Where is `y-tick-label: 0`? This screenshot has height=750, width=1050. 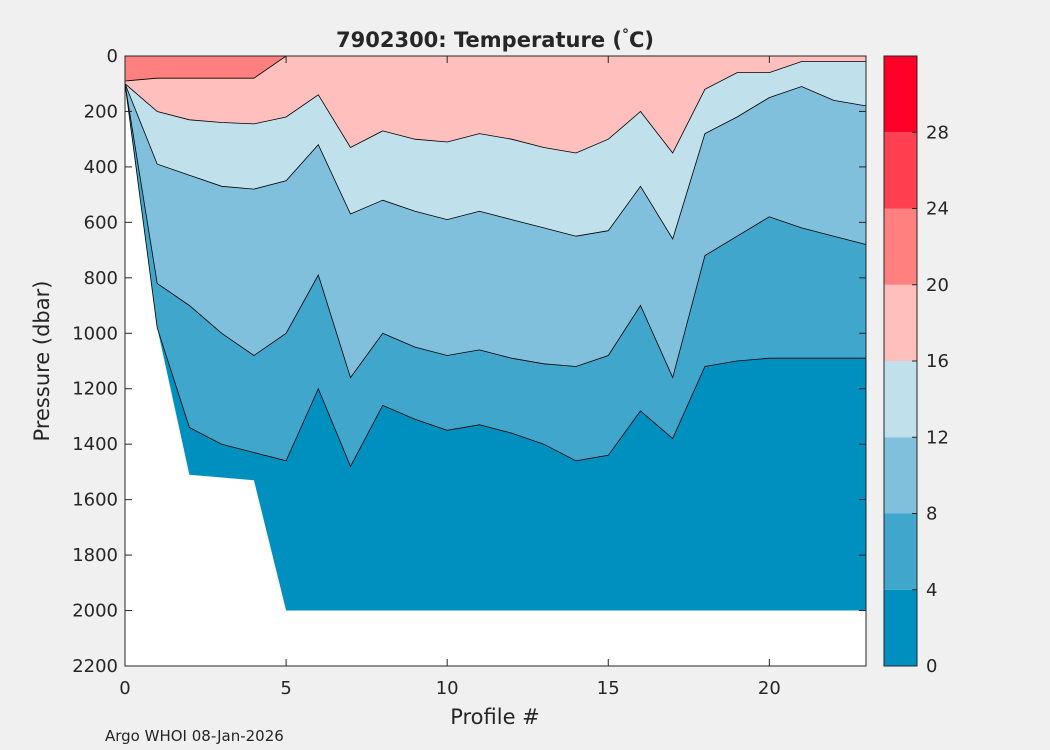 y-tick-label: 0 is located at coordinates (112, 56).